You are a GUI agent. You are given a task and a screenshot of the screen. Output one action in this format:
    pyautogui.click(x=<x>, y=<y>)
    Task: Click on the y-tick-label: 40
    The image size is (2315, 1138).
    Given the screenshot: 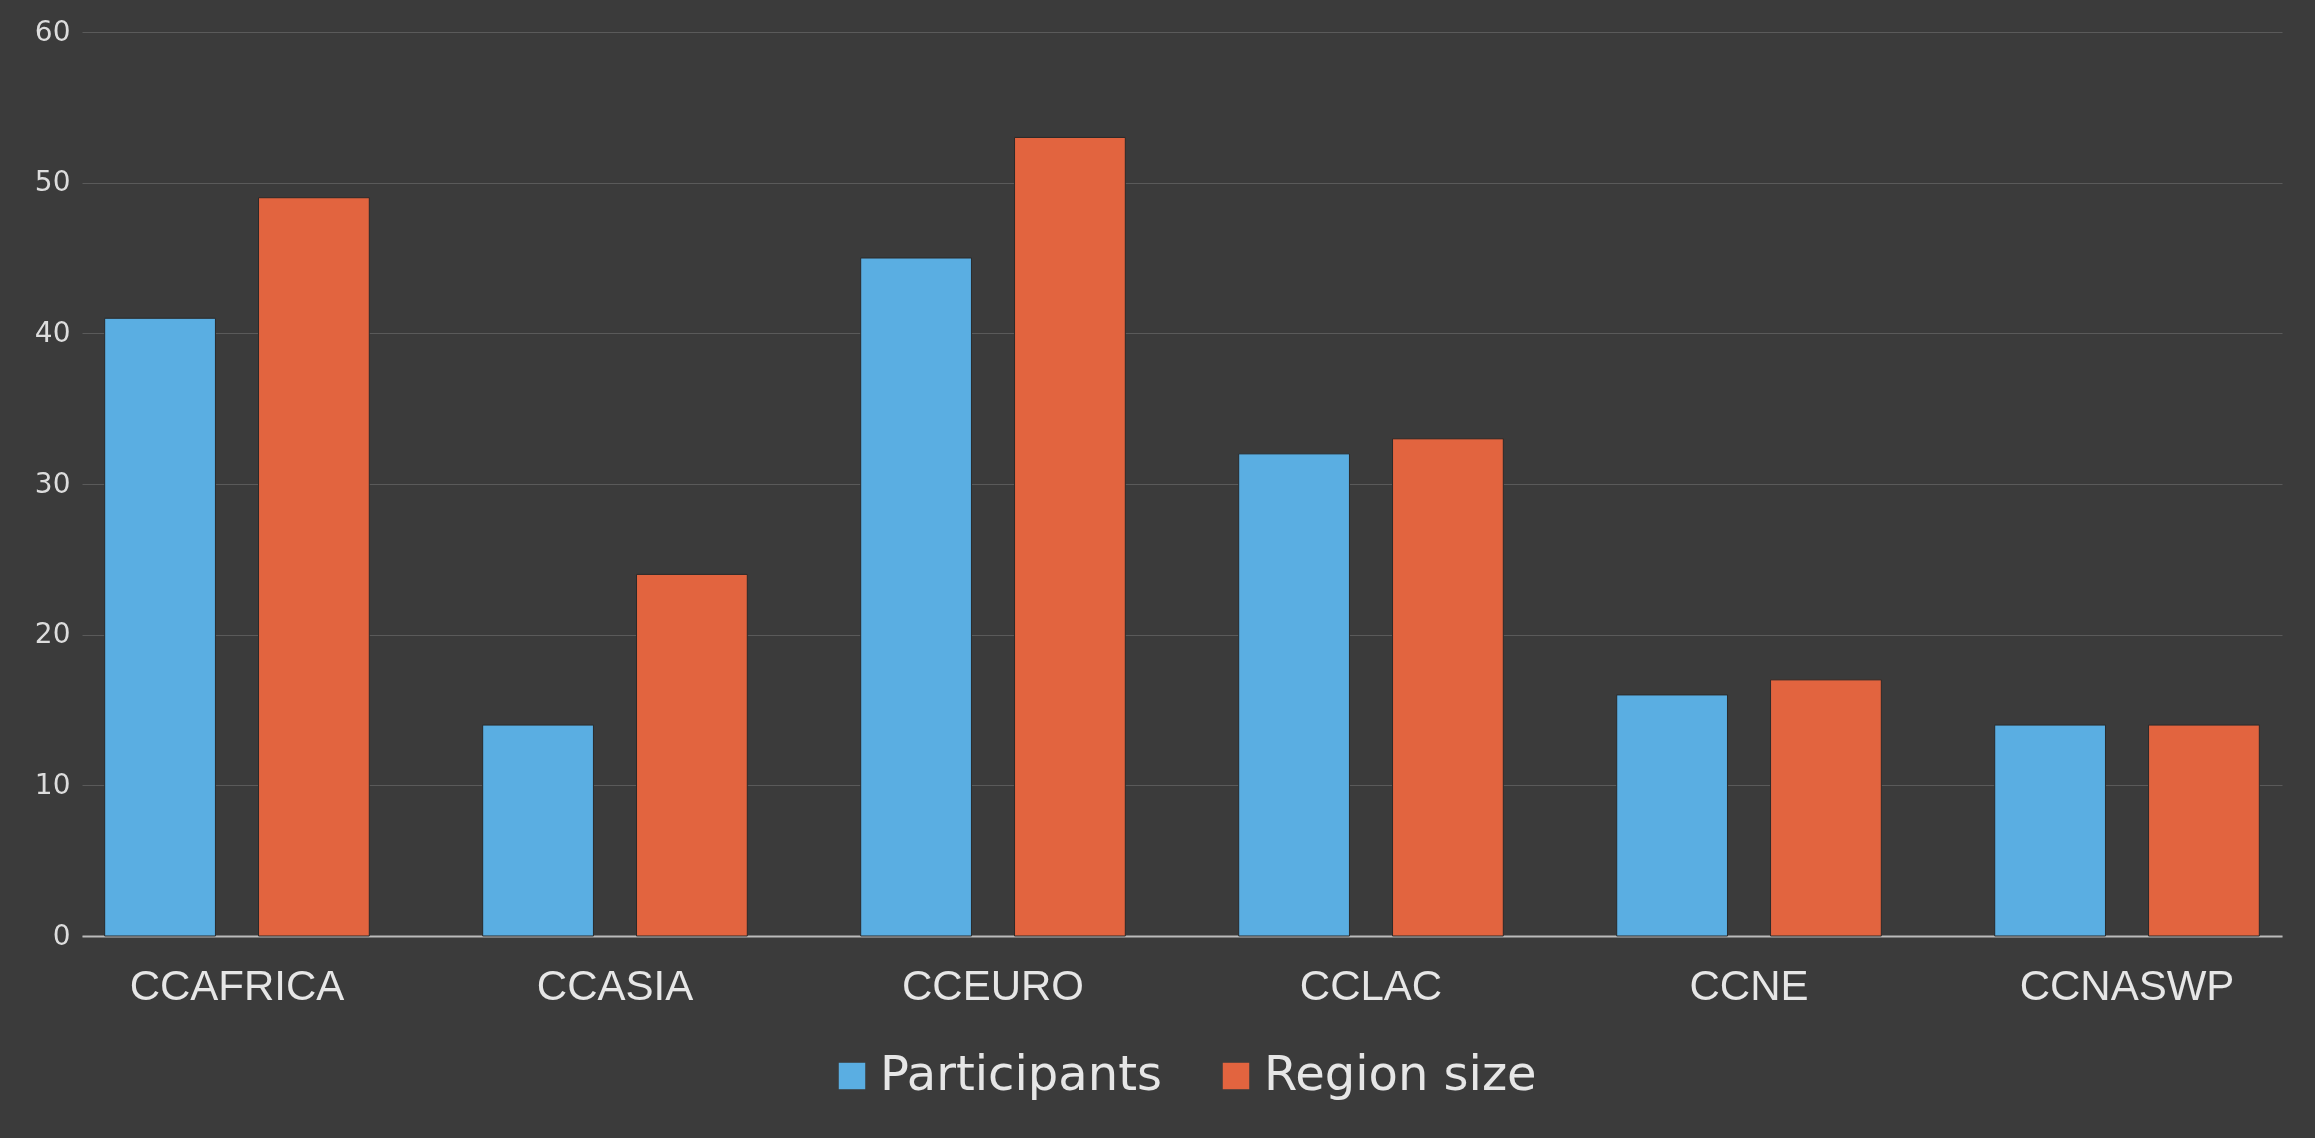 What is the action you would take?
    pyautogui.click(x=52, y=332)
    